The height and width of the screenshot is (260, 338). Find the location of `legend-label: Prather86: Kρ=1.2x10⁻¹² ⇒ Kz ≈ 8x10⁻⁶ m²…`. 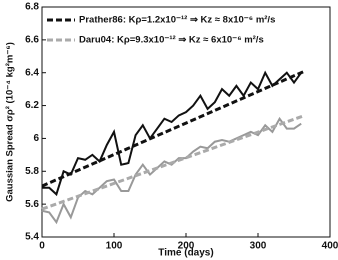

legend-label: Prather86: Kρ=1.2x10⁻¹² ⇒ Kz ≈ 8x10⁻⁶ m²… is located at coordinates (177, 20).